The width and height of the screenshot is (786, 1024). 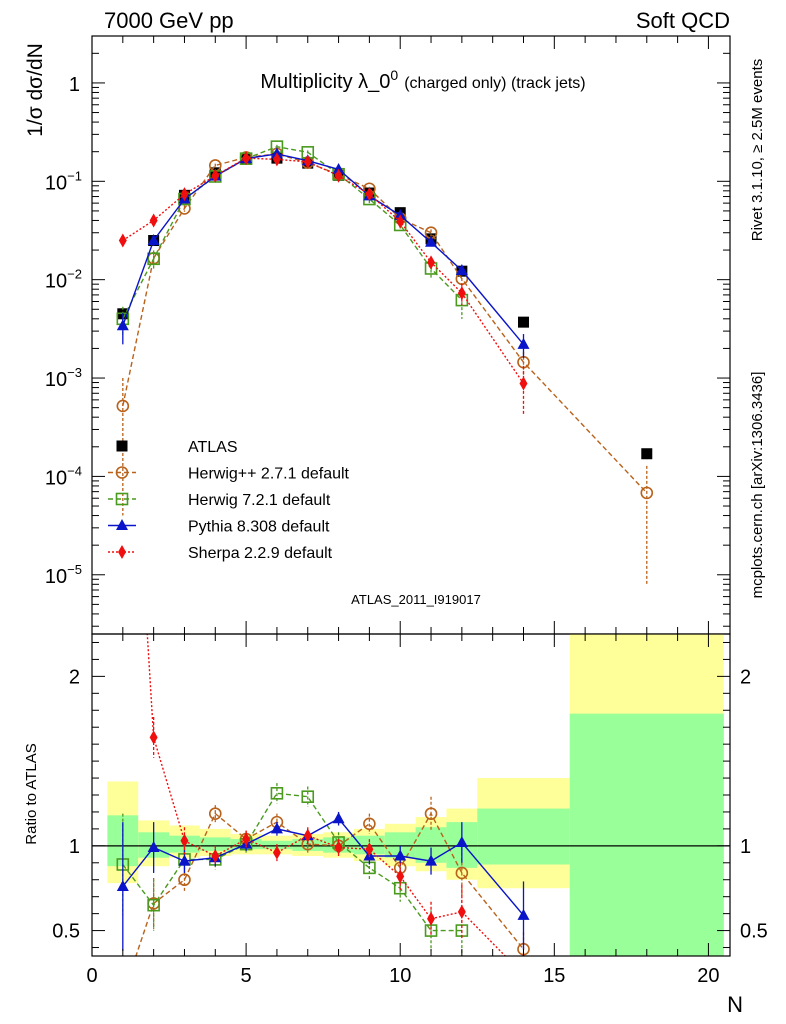 What do you see at coordinates (63, 476) in the screenshot?
I see `y-tick-label: 10⁻⁴` at bounding box center [63, 476].